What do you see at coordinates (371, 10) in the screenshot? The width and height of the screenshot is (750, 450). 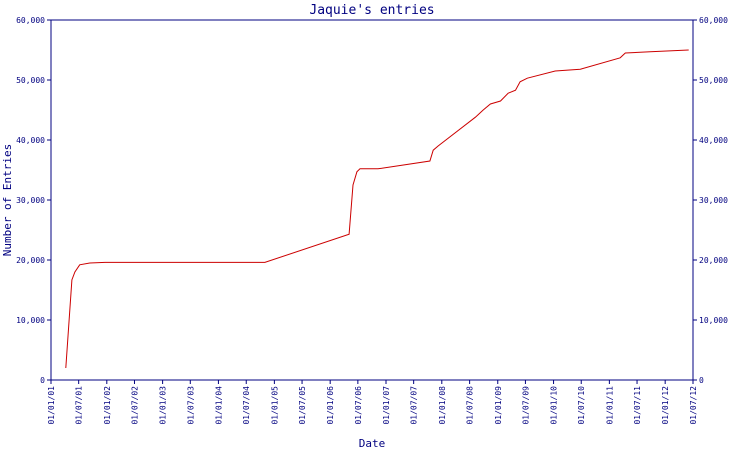 I see `chart-title: Jaquie's entries` at bounding box center [371, 10].